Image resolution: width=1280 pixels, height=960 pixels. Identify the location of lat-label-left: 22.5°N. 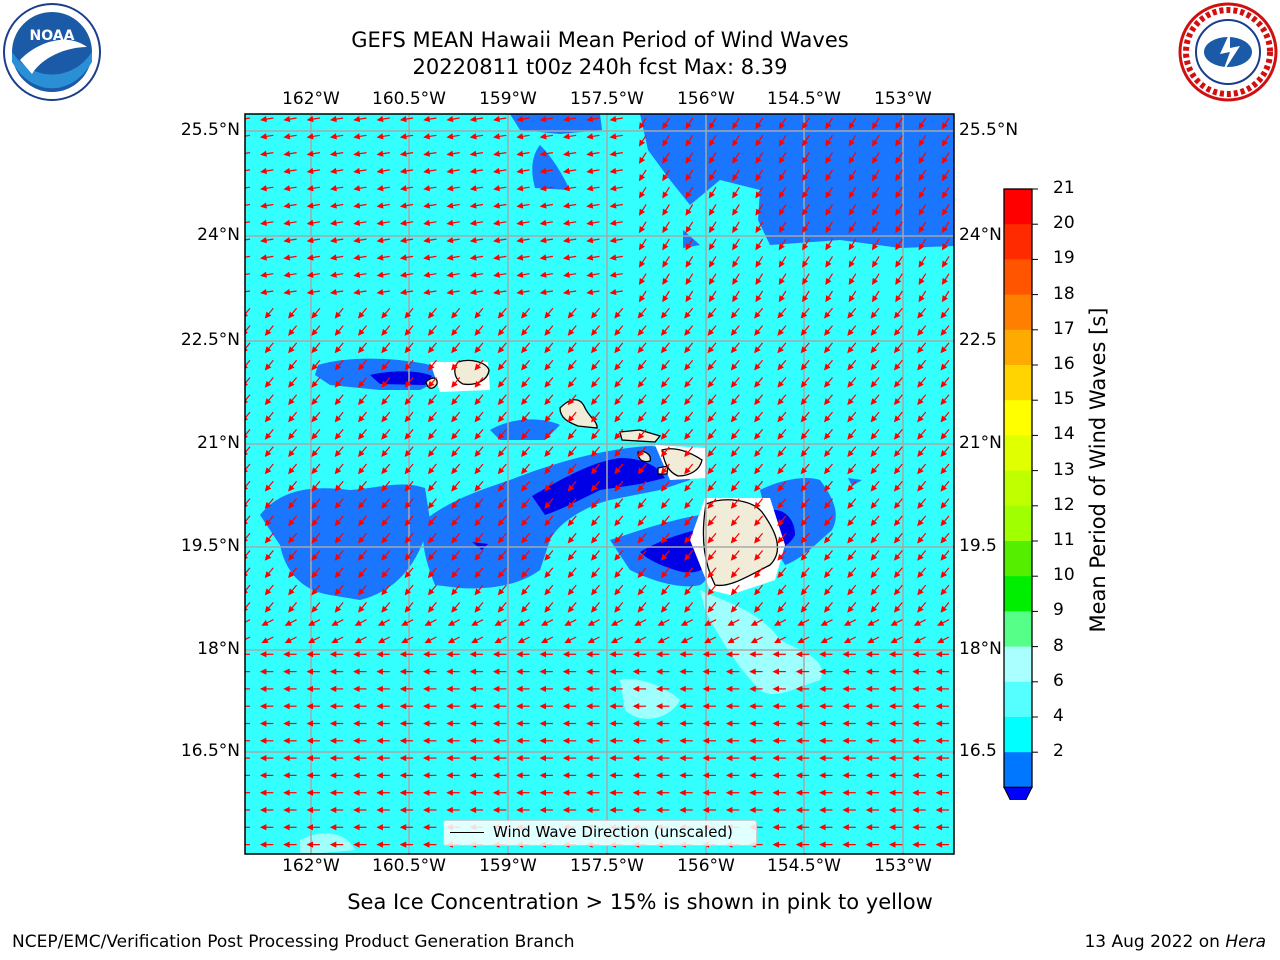
(210, 340).